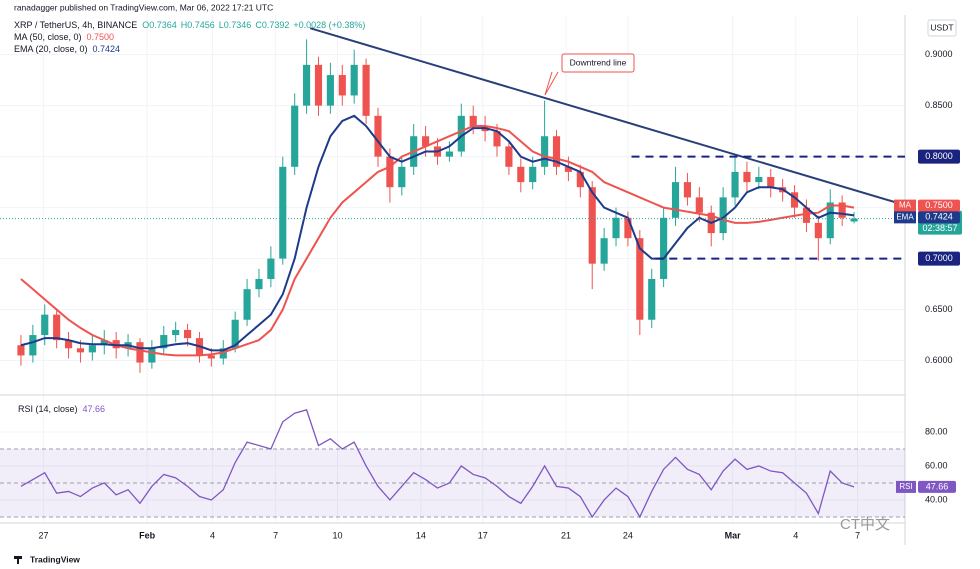  I want to click on level-label: 0.7000, so click(939, 258).